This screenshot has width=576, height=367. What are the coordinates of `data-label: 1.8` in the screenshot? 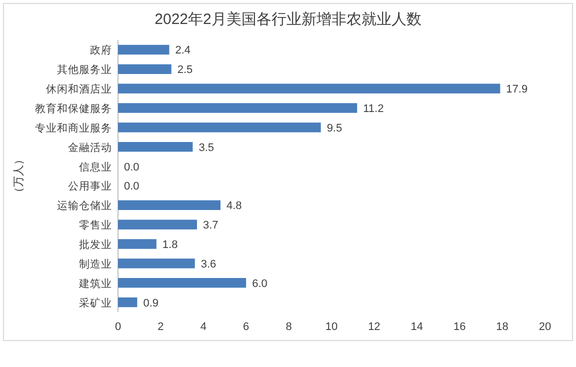 It's located at (170, 245).